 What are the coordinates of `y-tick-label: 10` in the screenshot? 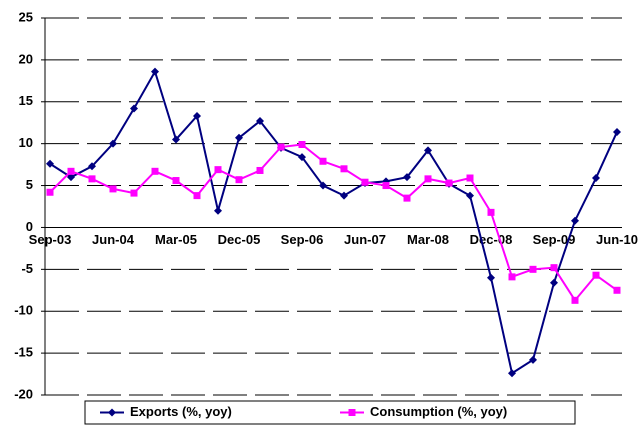 It's located at (26, 142).